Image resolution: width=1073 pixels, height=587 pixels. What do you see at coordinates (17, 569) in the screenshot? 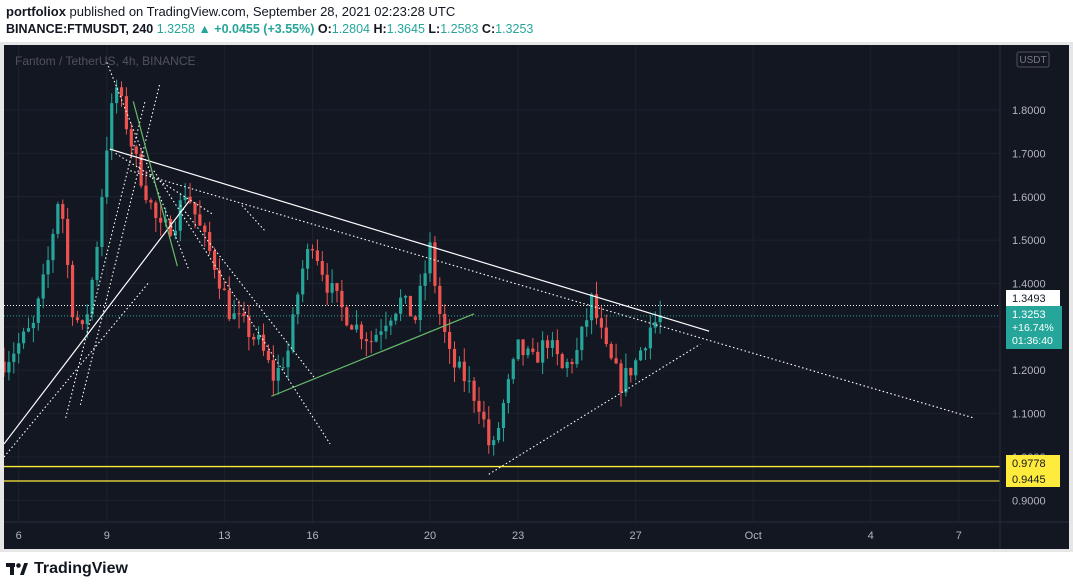
I see `tradingview-logo-icon` at bounding box center [17, 569].